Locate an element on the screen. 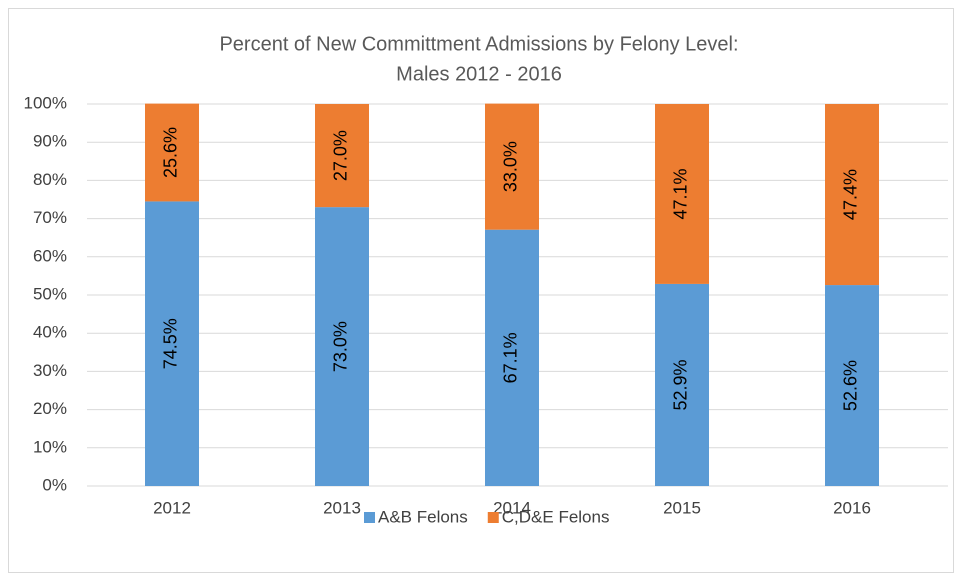  value-label: 73.0% is located at coordinates (341, 346).